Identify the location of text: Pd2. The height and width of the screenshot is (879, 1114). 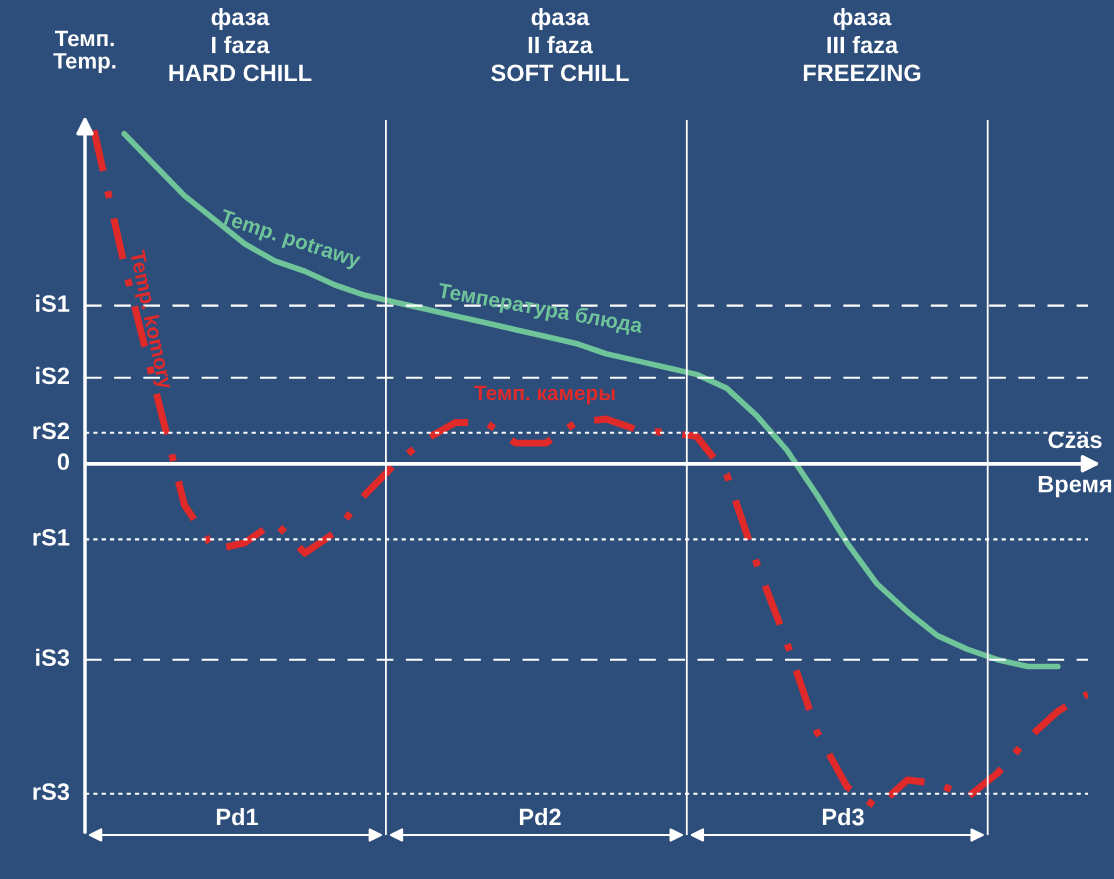
(540, 817).